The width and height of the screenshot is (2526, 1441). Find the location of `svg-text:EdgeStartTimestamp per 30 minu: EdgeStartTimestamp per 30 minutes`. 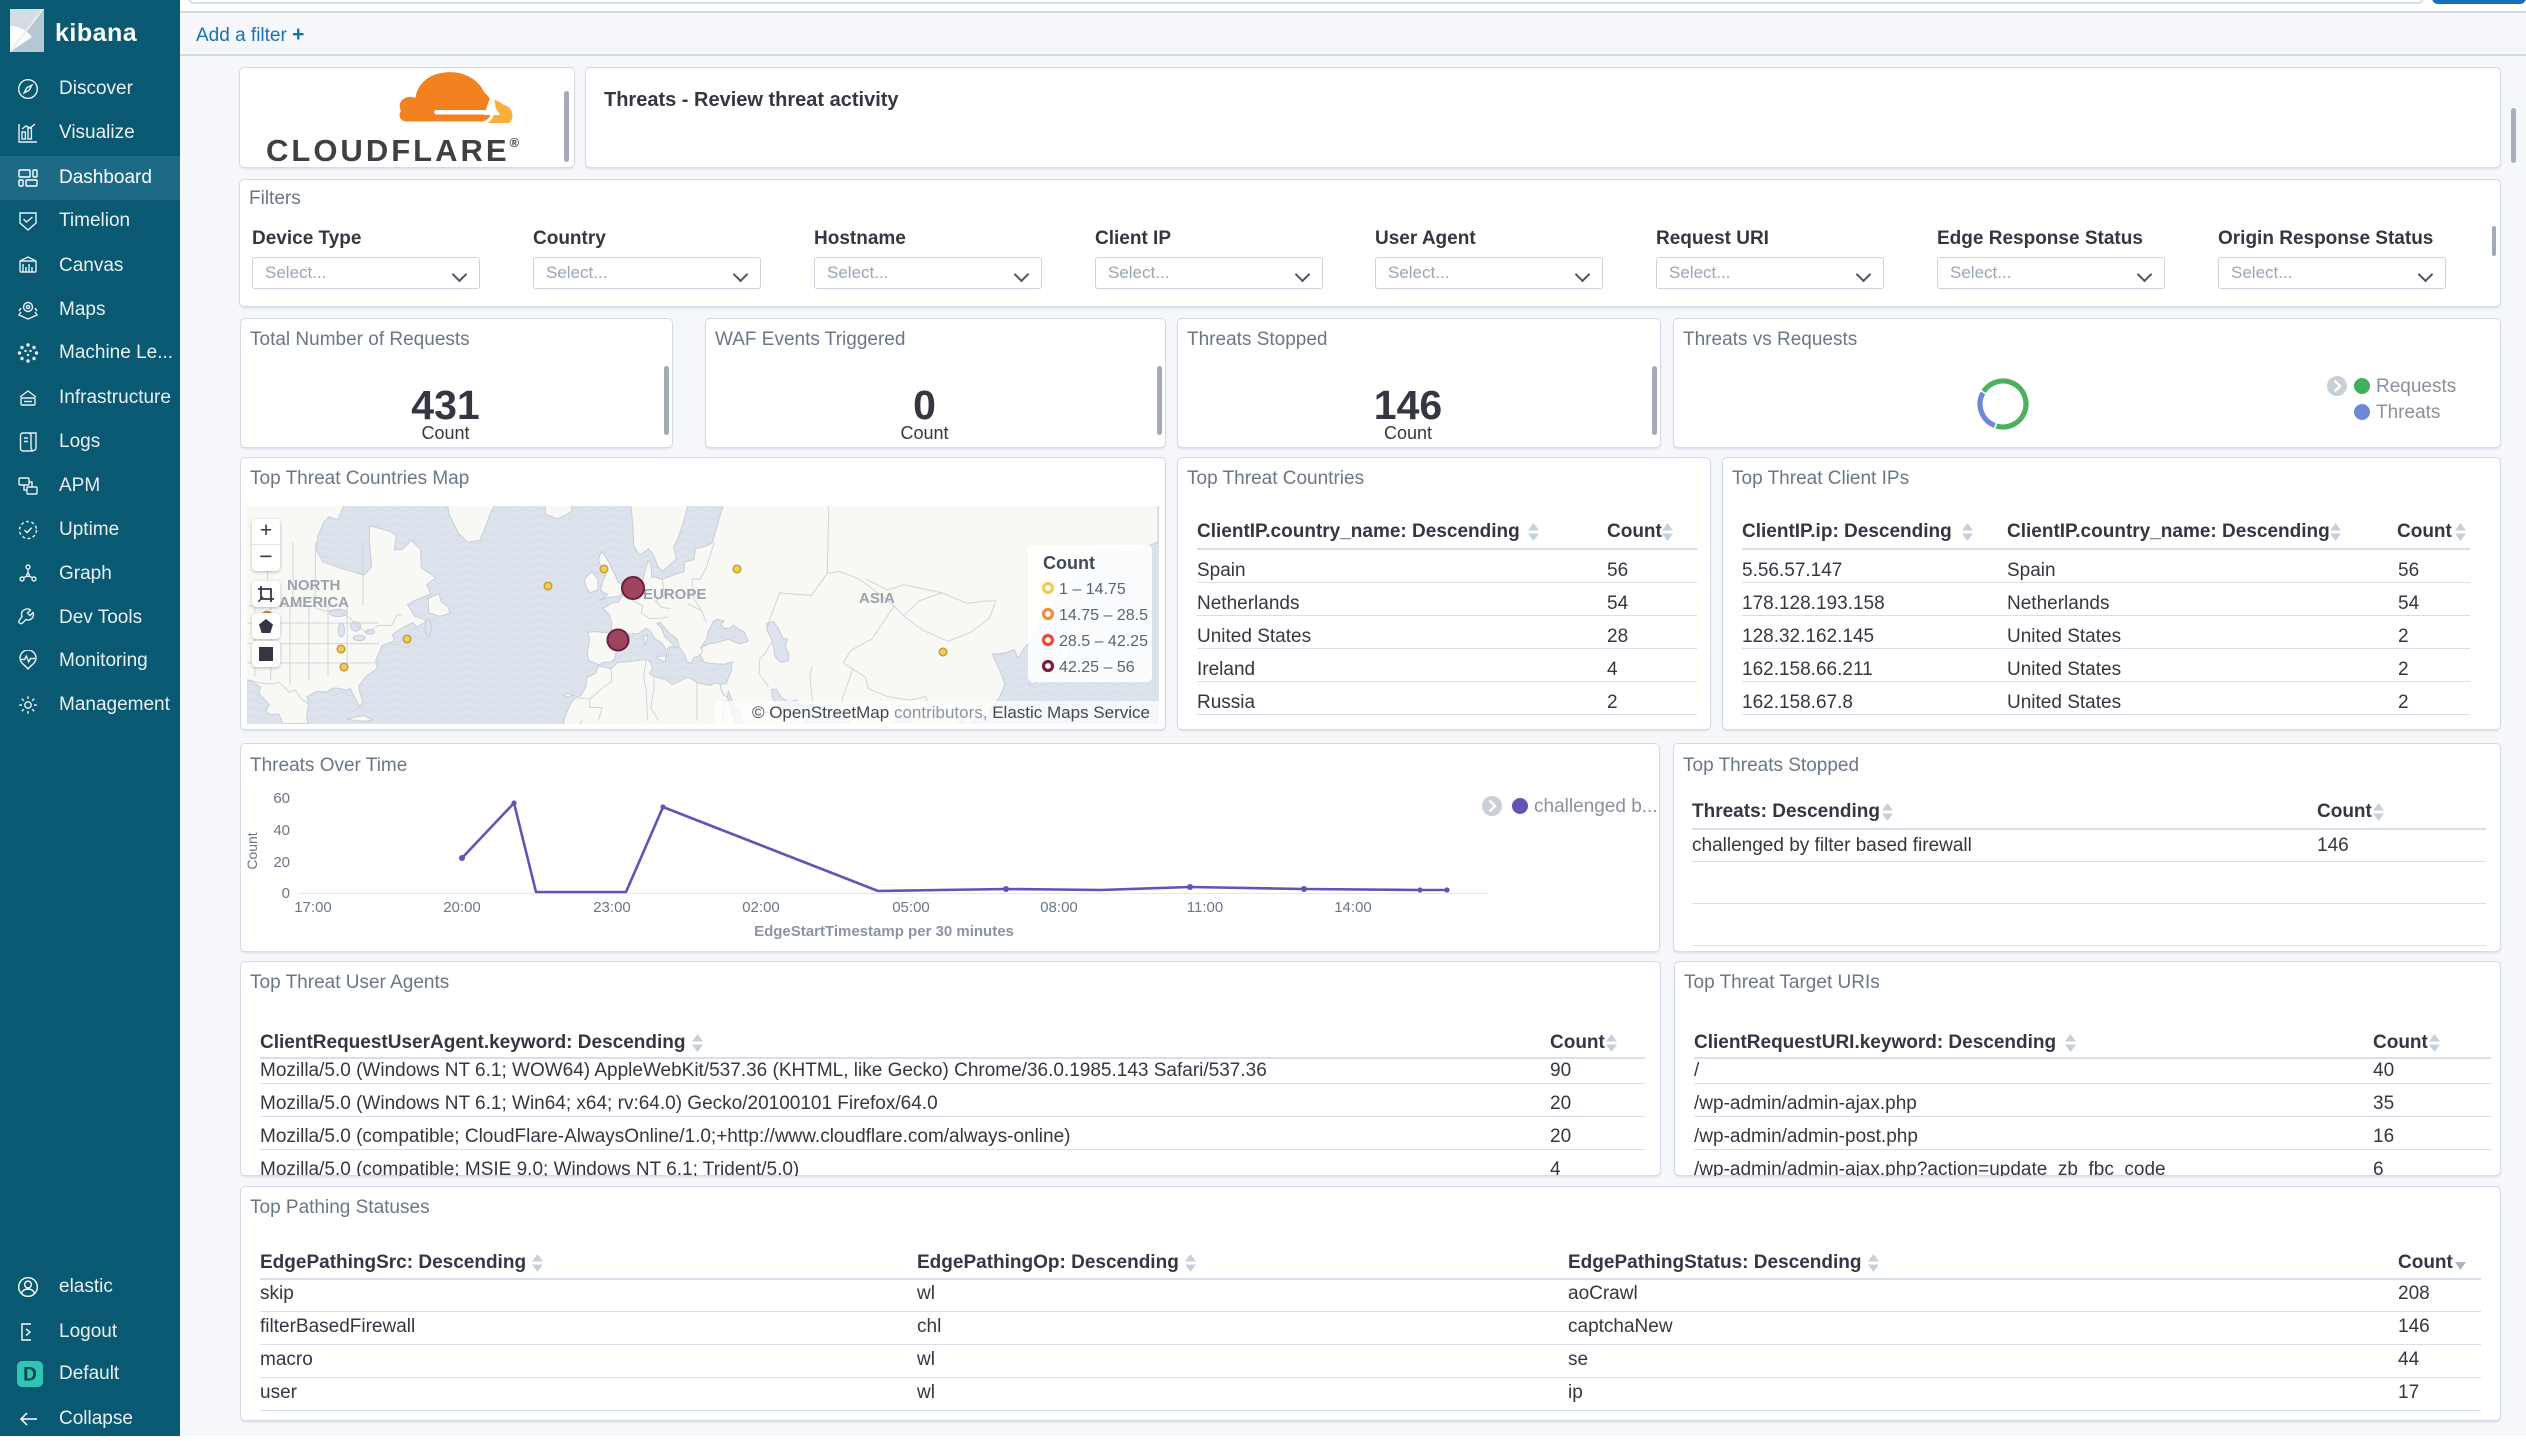

svg-text:EdgeStartTimestamp per 30 minu: EdgeStartTimestamp per 30 minutes is located at coordinates (884, 931).